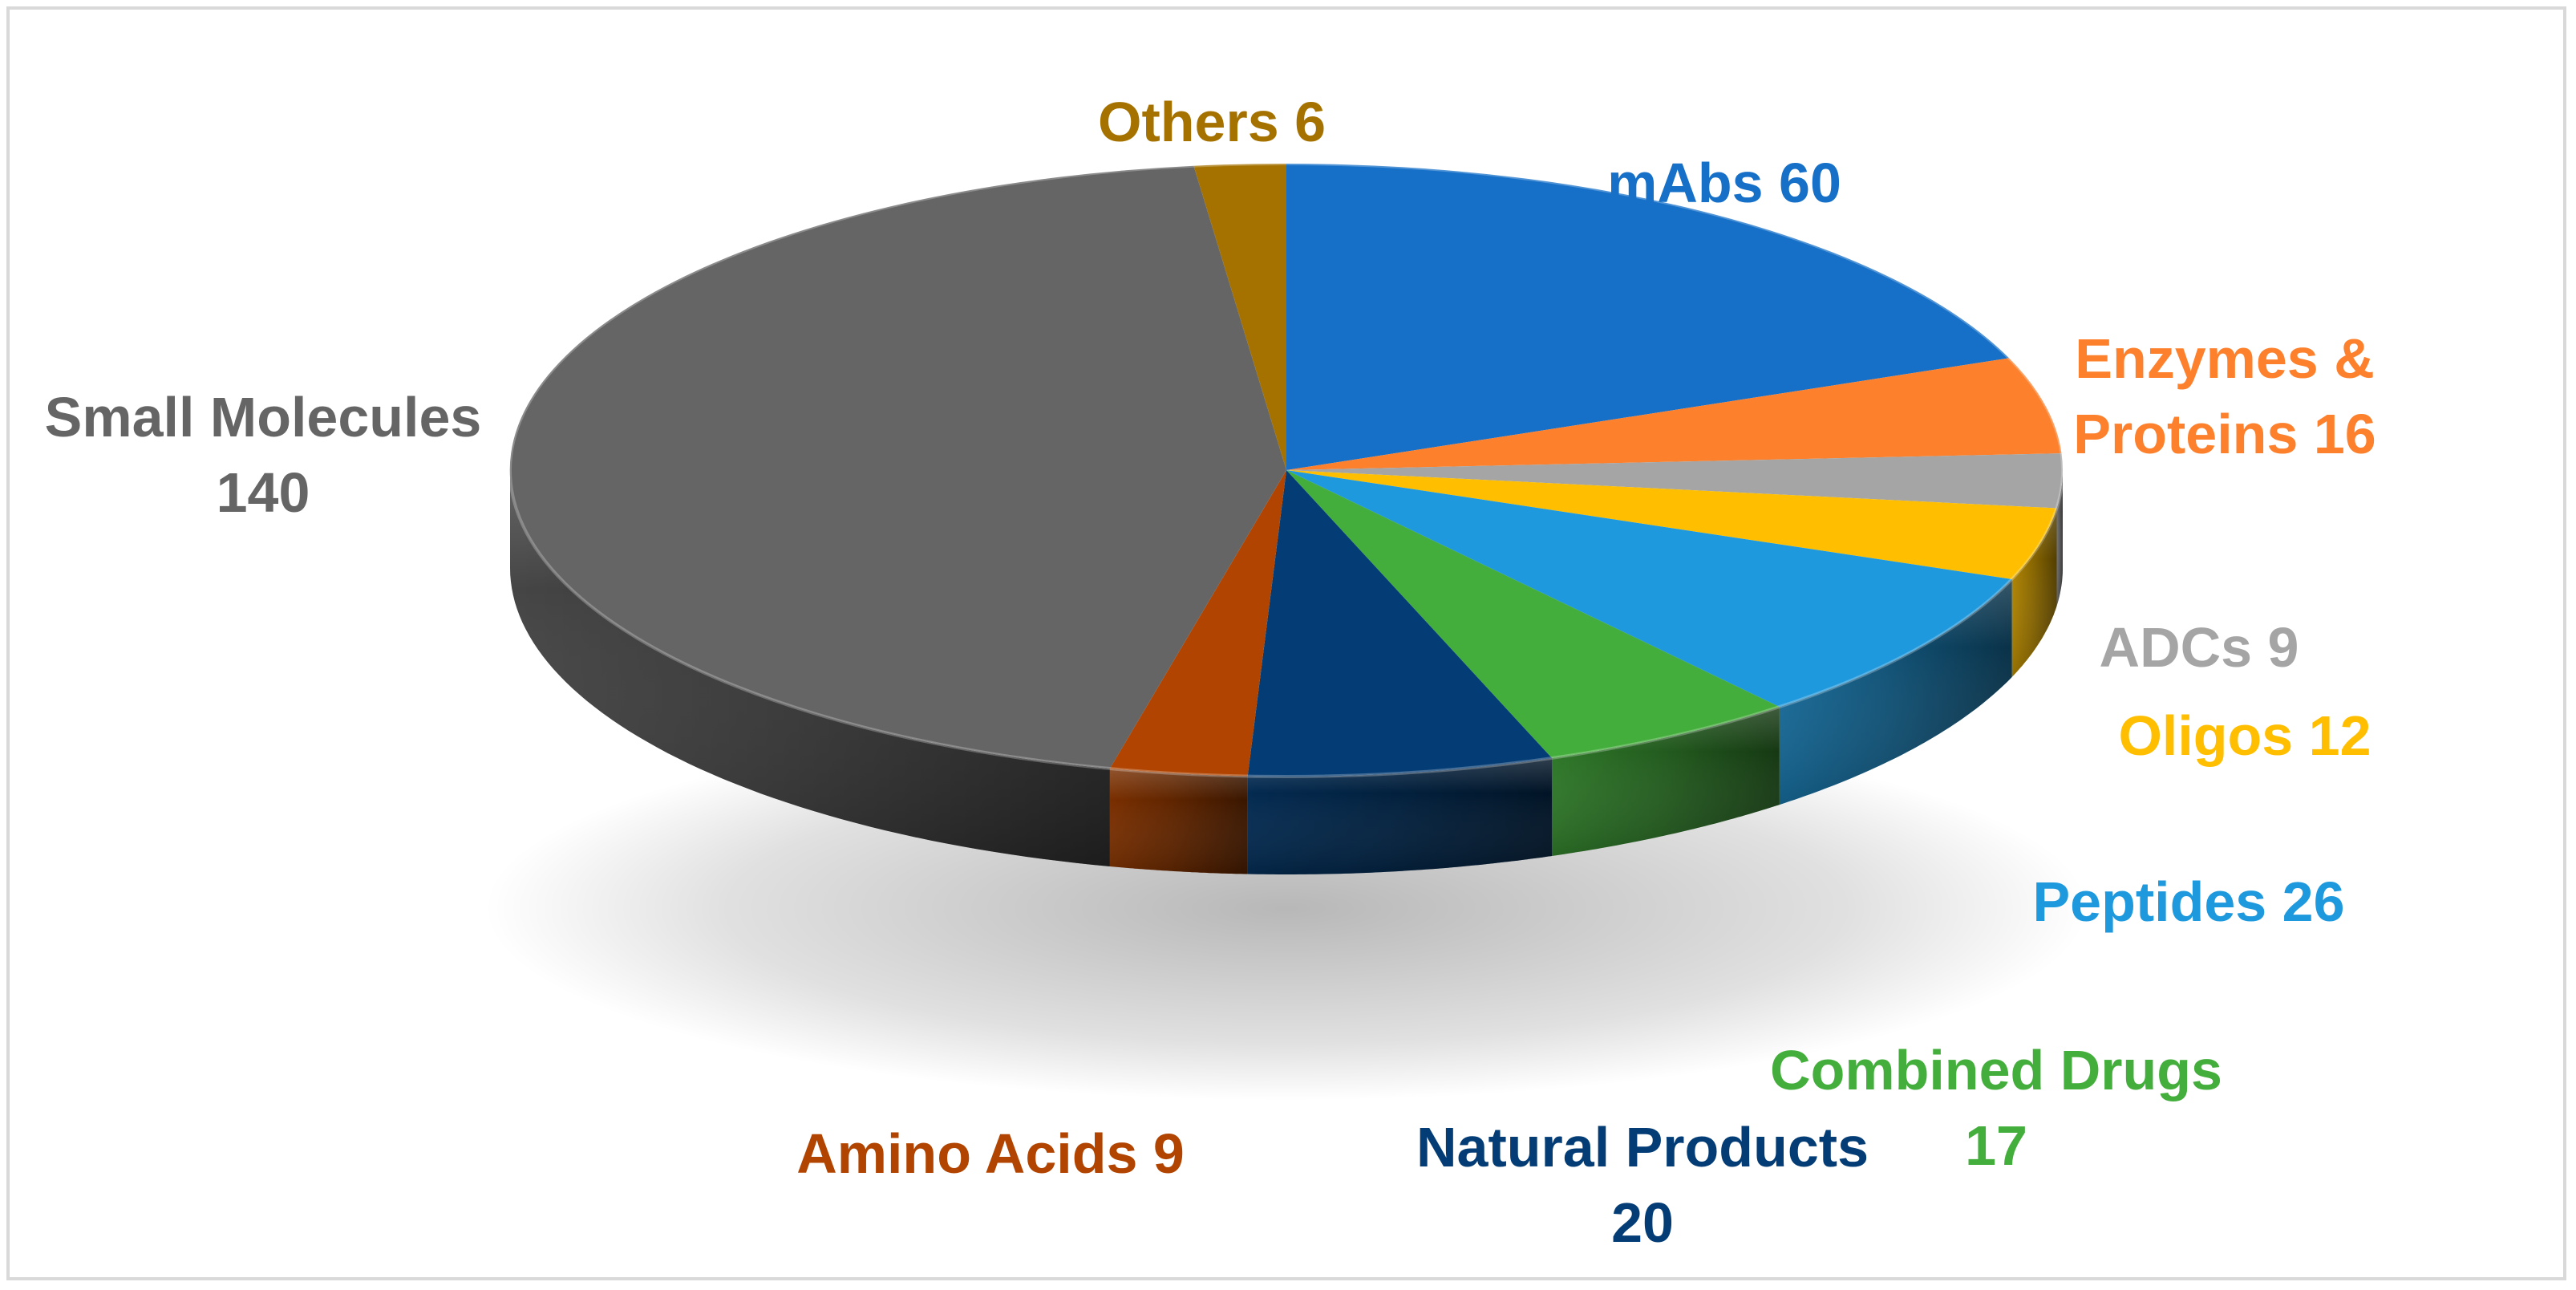 The width and height of the screenshot is (2576, 1290). Describe the element at coordinates (263, 493) in the screenshot. I see `data-label-line: 140` at that location.